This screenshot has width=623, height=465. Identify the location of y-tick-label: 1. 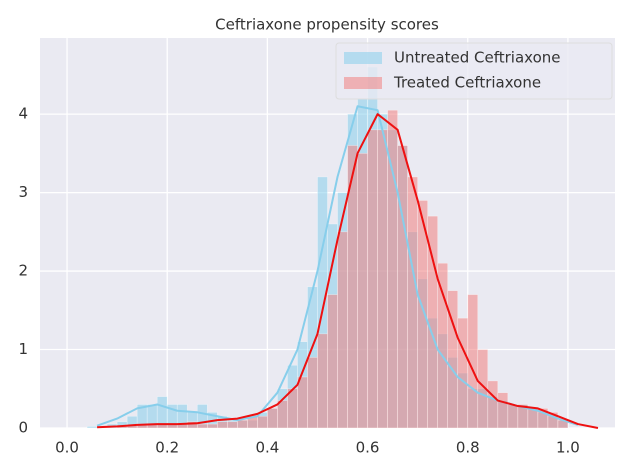
(23, 349).